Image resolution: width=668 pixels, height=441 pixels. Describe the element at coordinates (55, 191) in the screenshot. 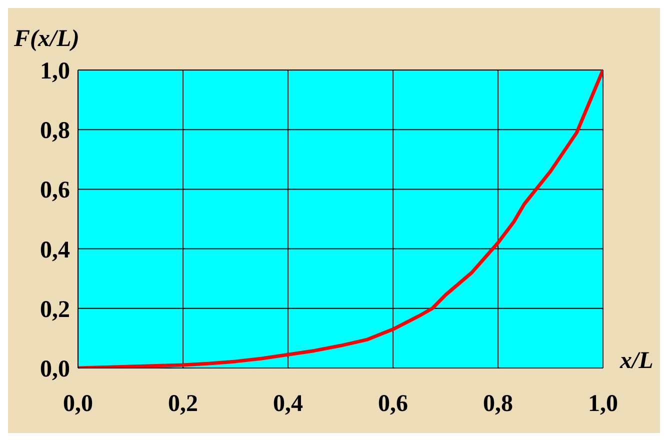

I see `y-tick-label: 0,6` at that location.